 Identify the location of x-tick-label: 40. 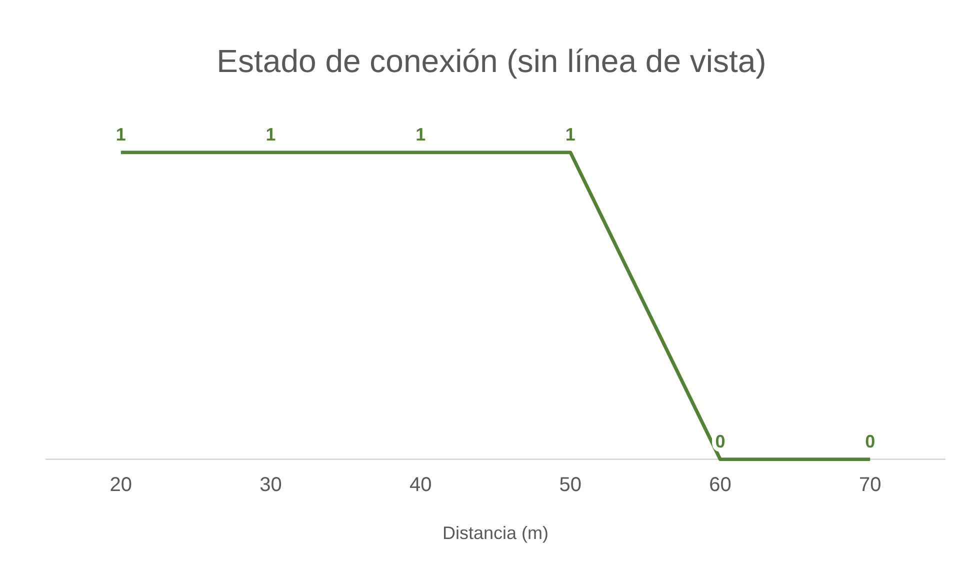
(420, 485).